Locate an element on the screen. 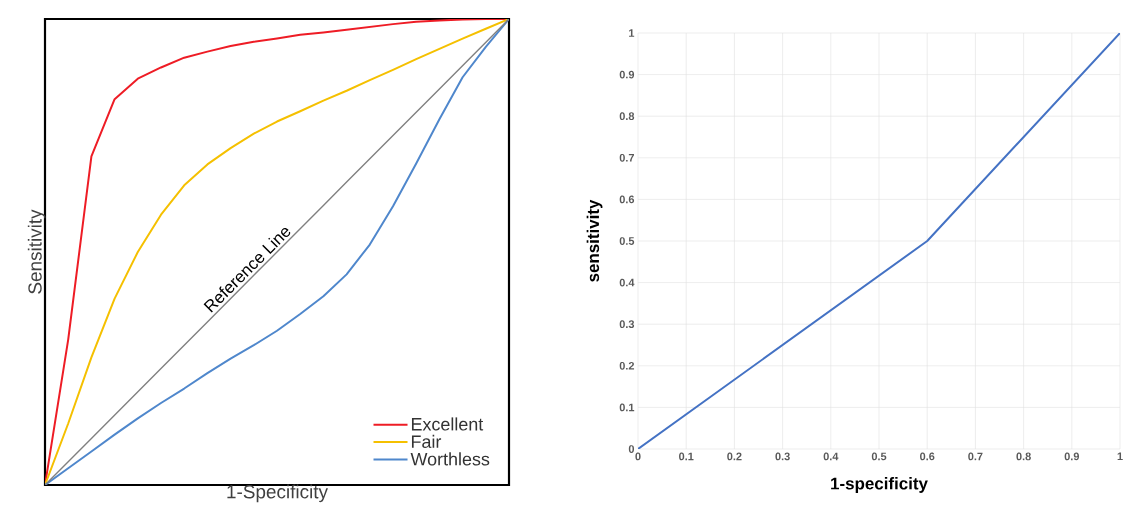  y-tick-label: 0 is located at coordinates (631, 449).